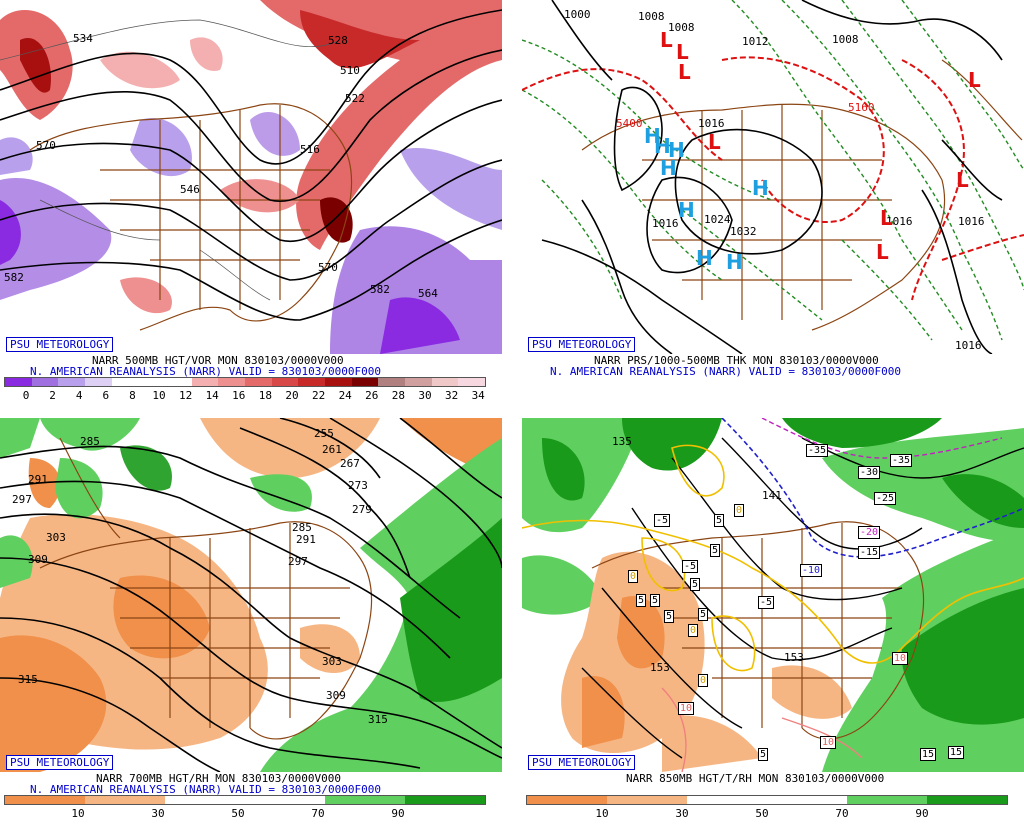  Describe the element at coordinates (885, 498) in the screenshot. I see `temperature-label: -25` at that location.